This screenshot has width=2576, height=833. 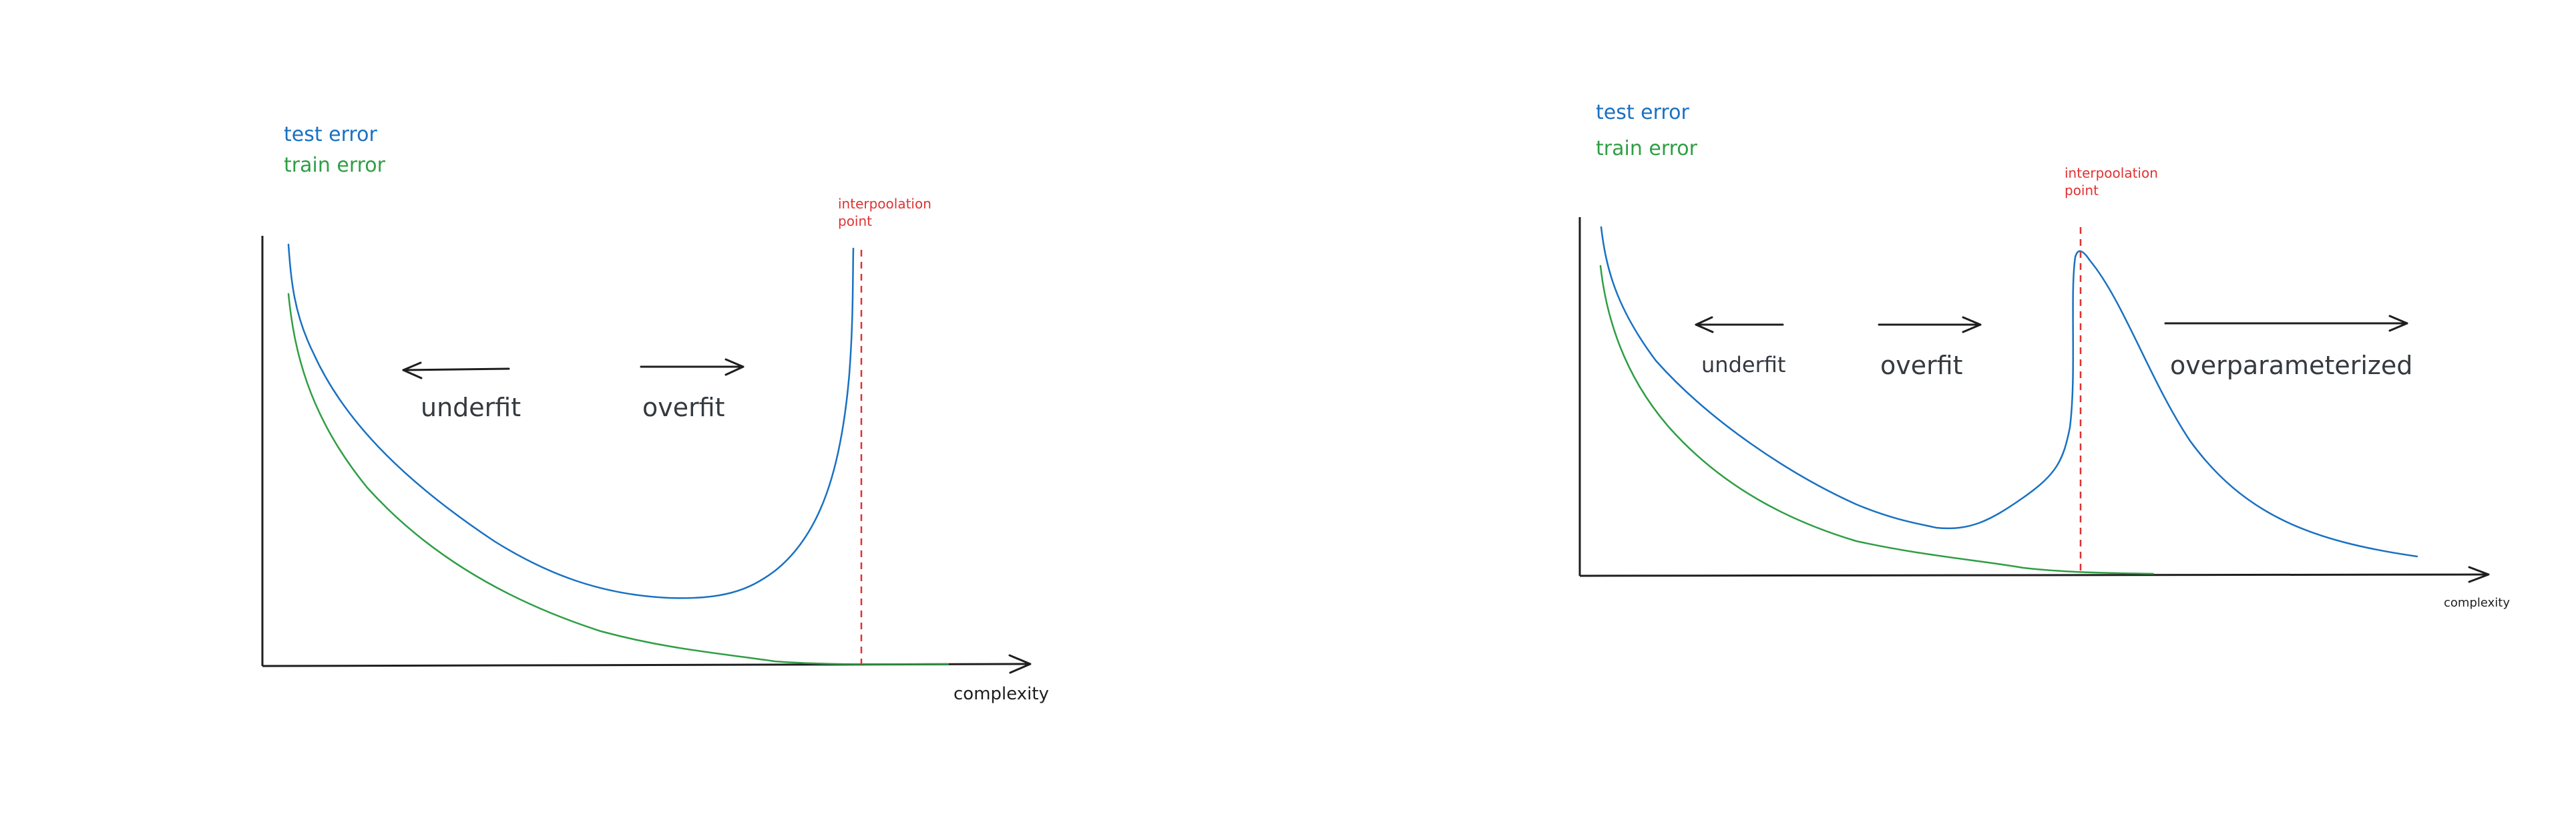 What do you see at coordinates (1642, 112) in the screenshot?
I see `right-legend-test-error: test error` at bounding box center [1642, 112].